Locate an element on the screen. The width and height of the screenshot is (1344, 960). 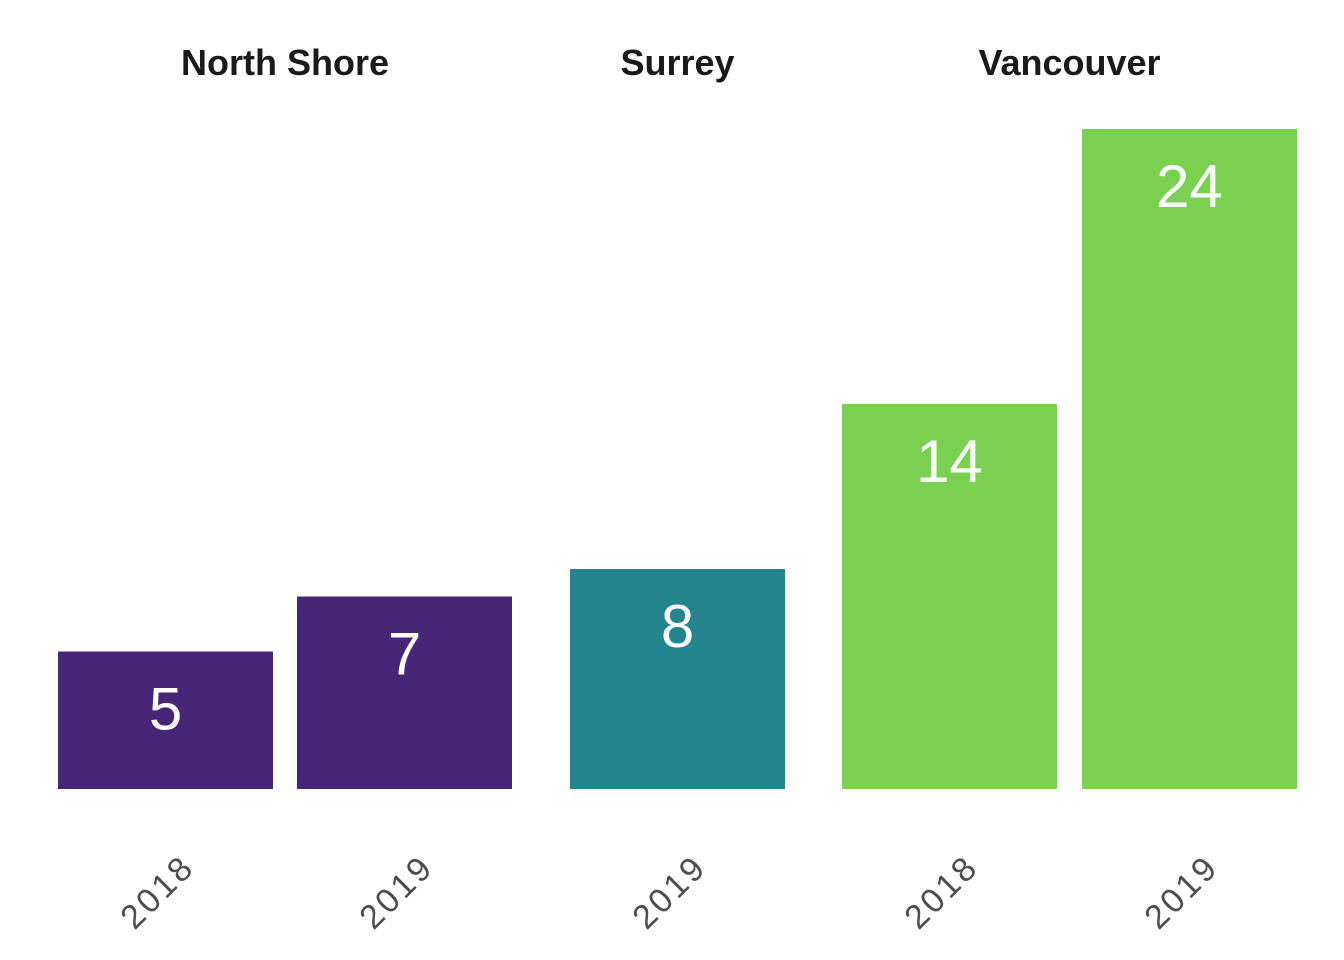
bar-value-label: 7 is located at coordinates (404, 654).